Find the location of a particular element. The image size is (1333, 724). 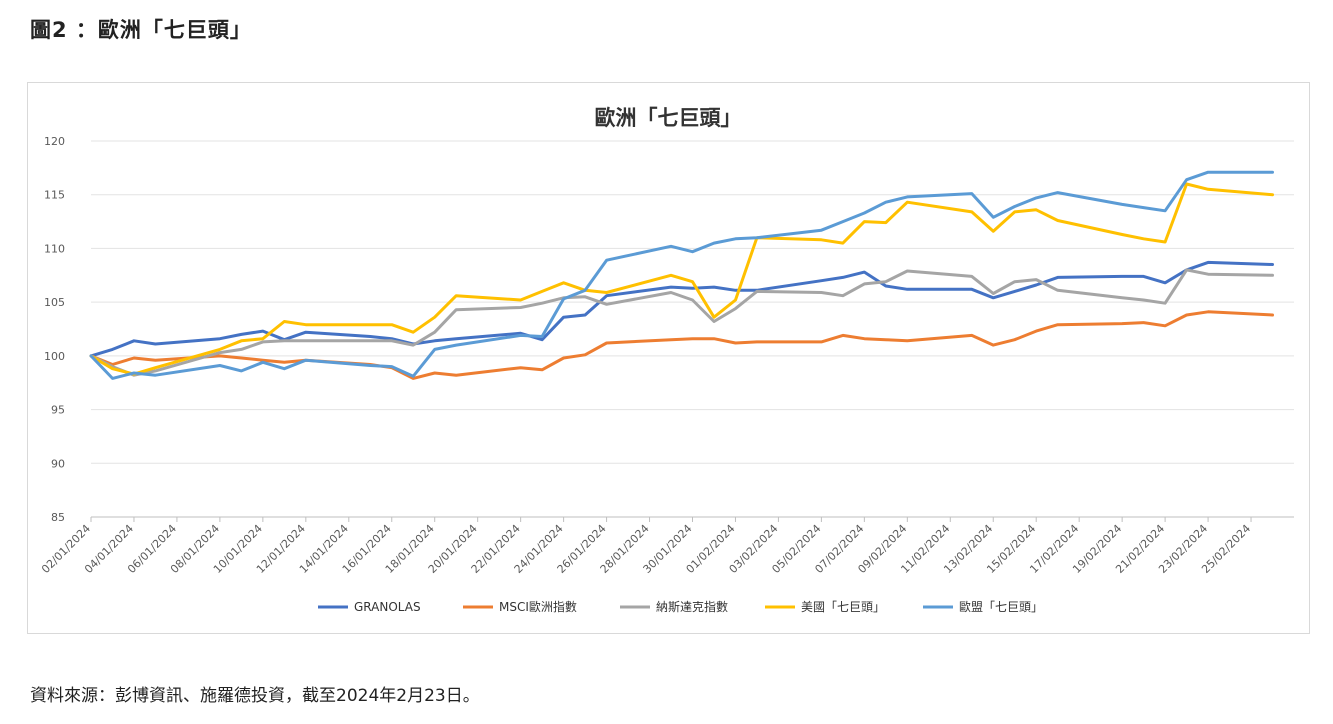

legend-label: MSCI歐洲指數 is located at coordinates (538, 606).